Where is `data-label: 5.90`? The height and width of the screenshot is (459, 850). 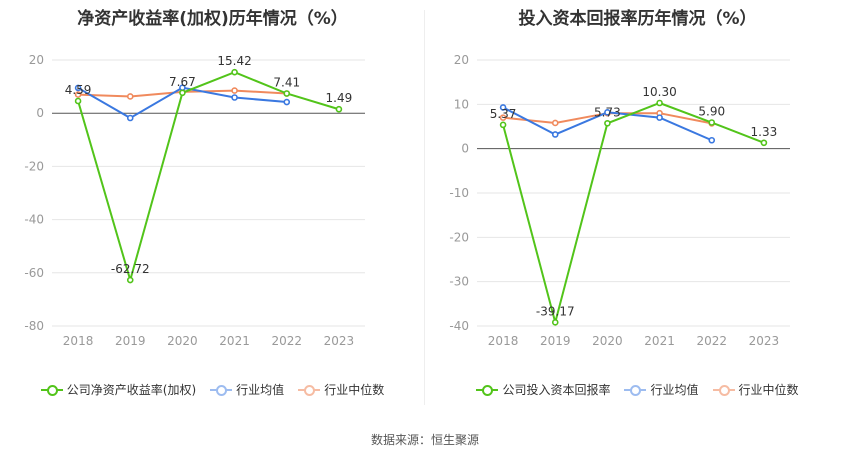
data-label: 5.90 is located at coordinates (711, 112).